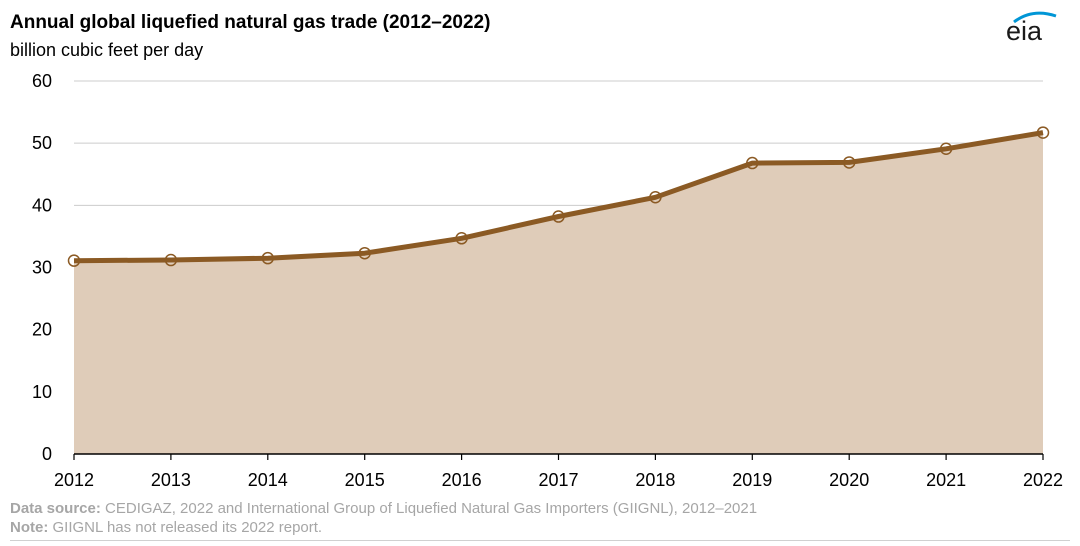 This screenshot has width=1080, height=546. What do you see at coordinates (1024, 31) in the screenshot?
I see `logo-text: eia` at bounding box center [1024, 31].